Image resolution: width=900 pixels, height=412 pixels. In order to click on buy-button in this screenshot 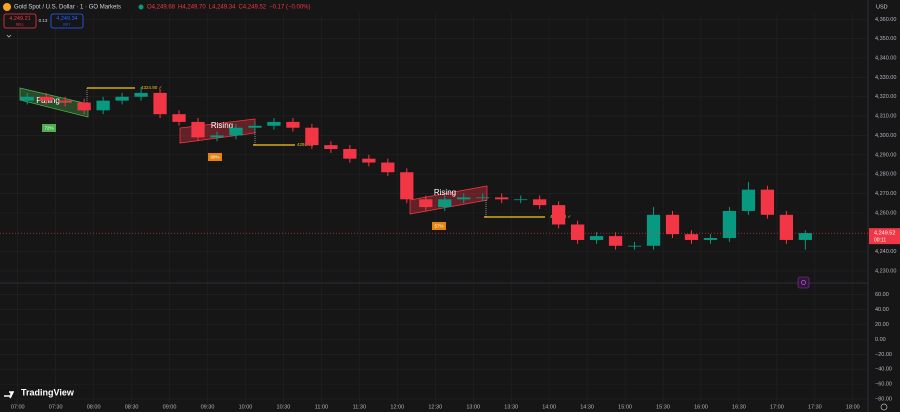, I will do `click(67, 21)`.